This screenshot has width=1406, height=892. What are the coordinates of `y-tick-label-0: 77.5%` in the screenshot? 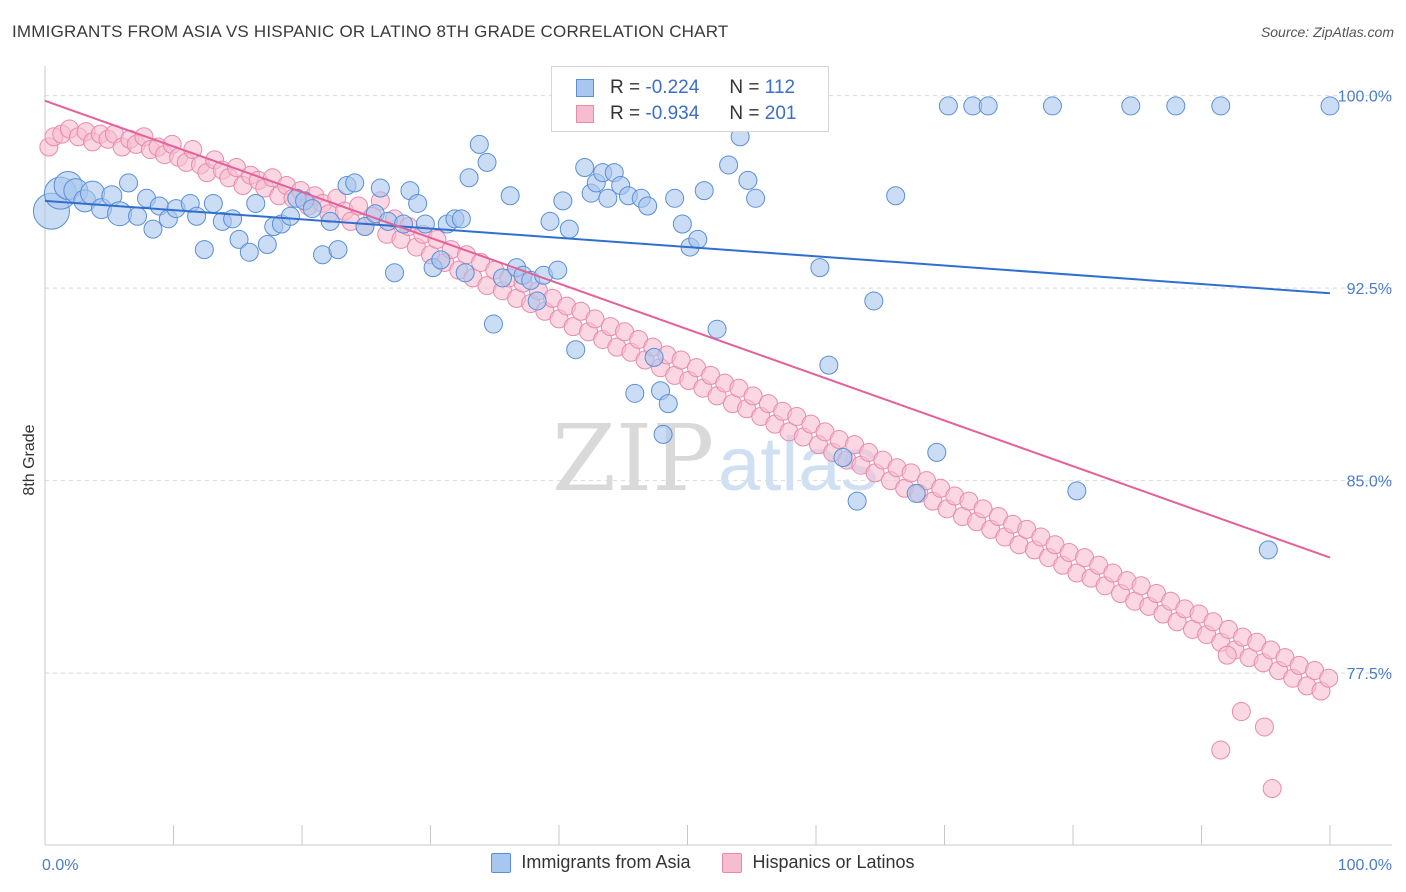 It's located at (1369, 674).